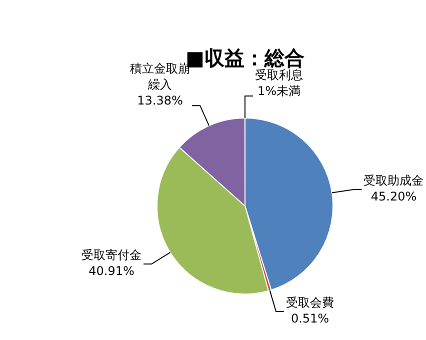  I want to click on slice-label: 受取助成金, so click(394, 181).